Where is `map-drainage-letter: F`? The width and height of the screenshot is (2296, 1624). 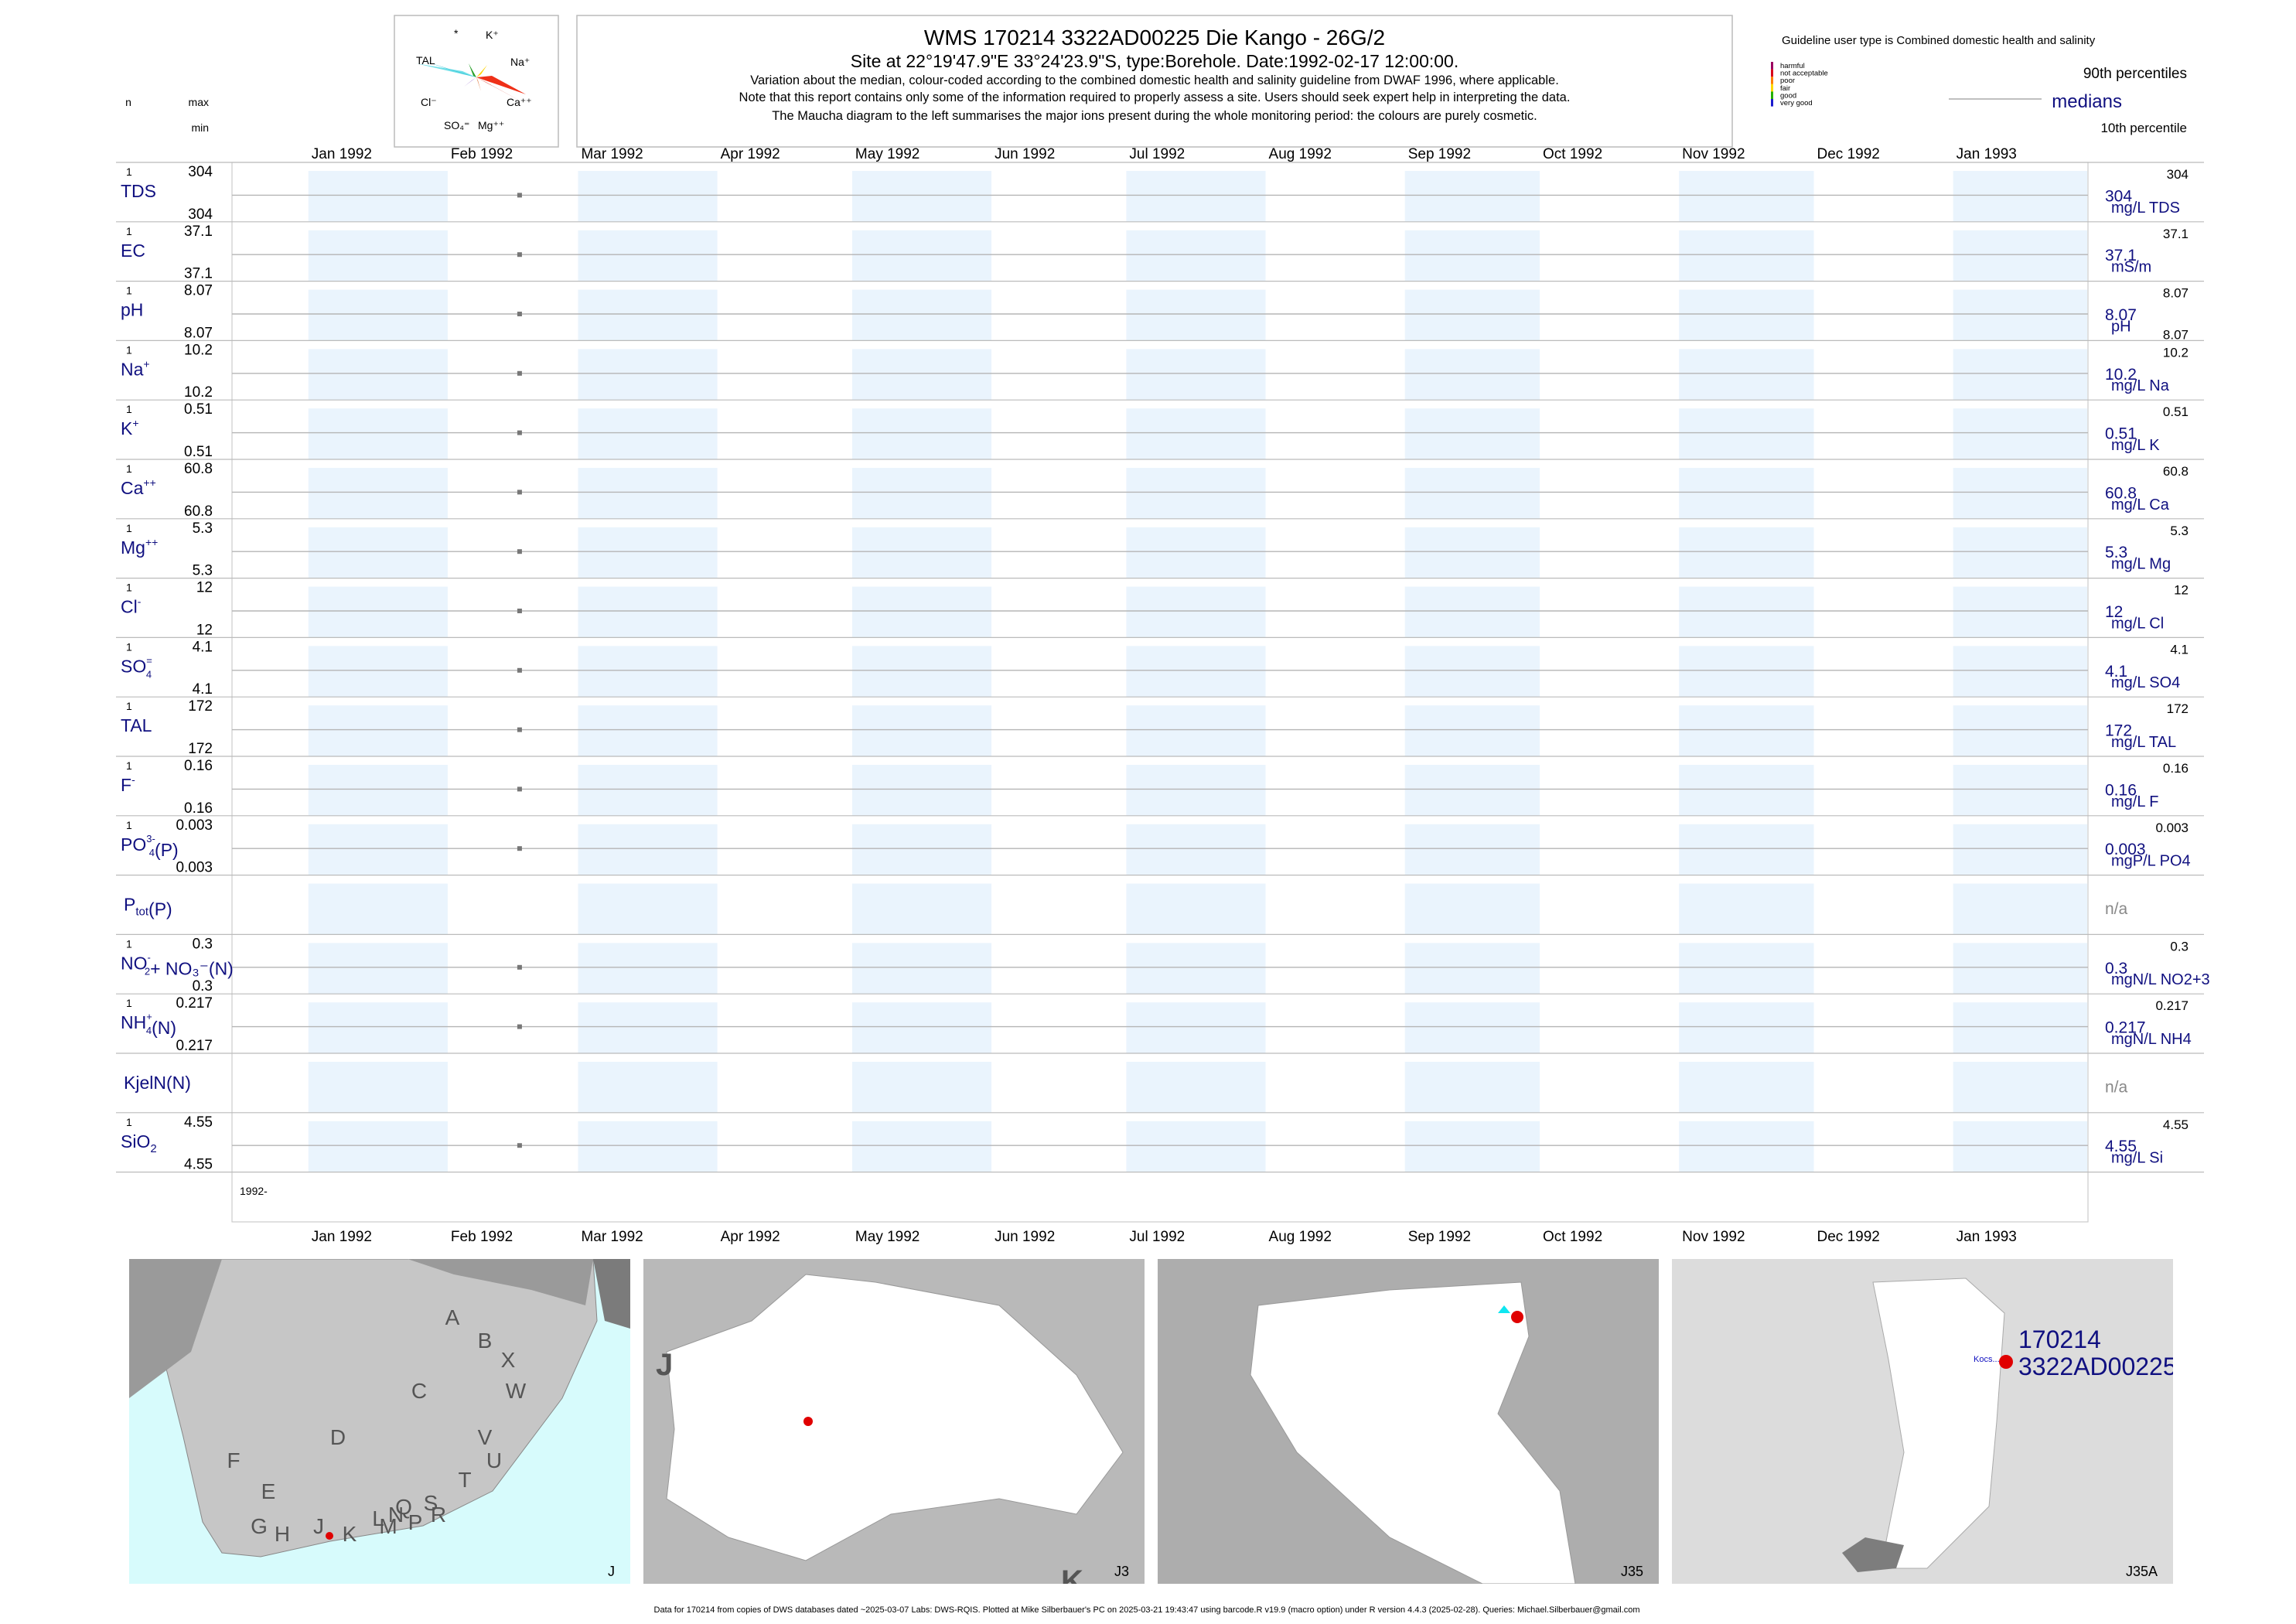
map-drainage-letter: F is located at coordinates (233, 1460).